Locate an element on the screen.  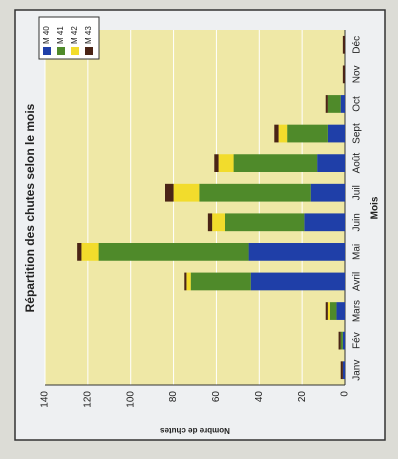
x-tick-label: Janv is located at coordinates (357, 370).